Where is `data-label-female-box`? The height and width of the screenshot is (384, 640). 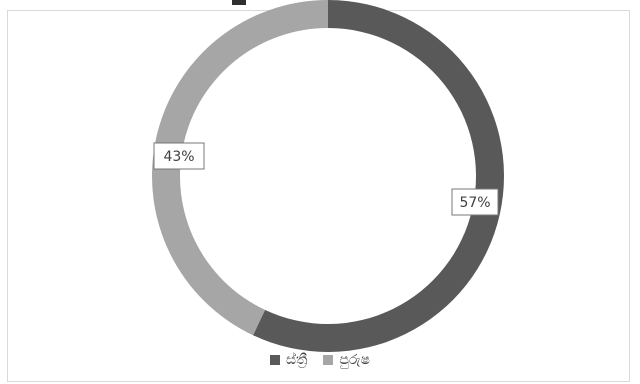 data-label-female-box is located at coordinates (475, 202).